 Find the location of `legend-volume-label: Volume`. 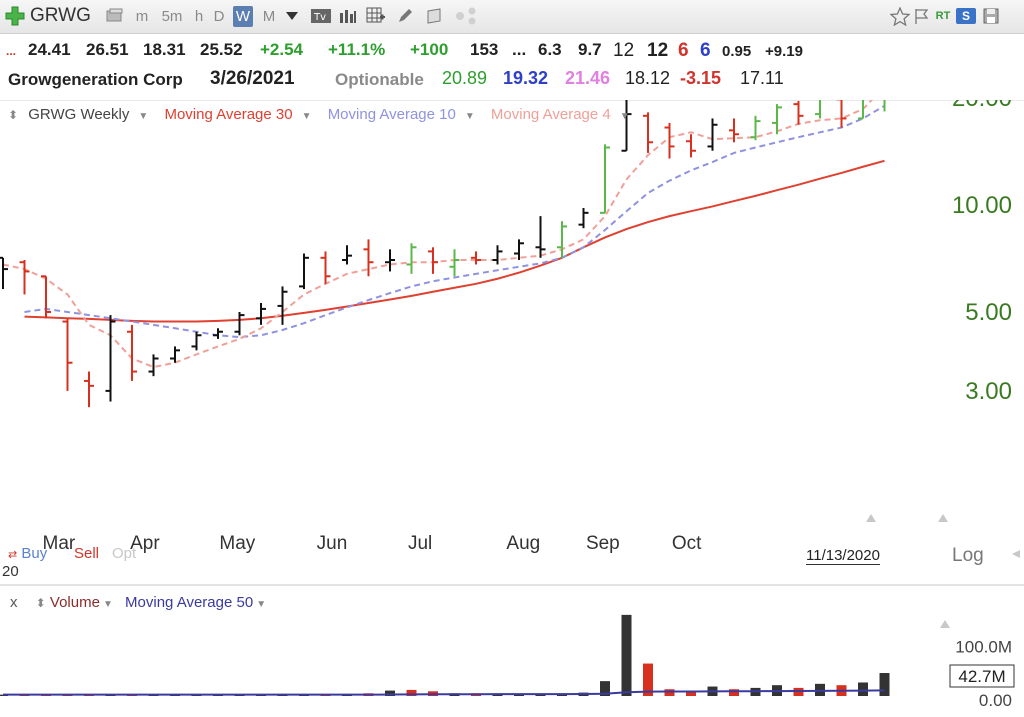

legend-volume-label: Volume is located at coordinates (74, 602).